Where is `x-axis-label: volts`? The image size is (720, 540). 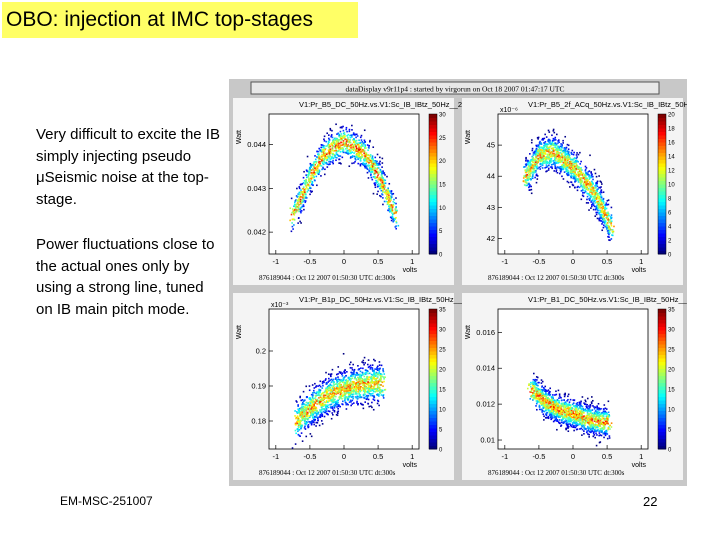
x-axis-label: volts is located at coordinates (639, 465).